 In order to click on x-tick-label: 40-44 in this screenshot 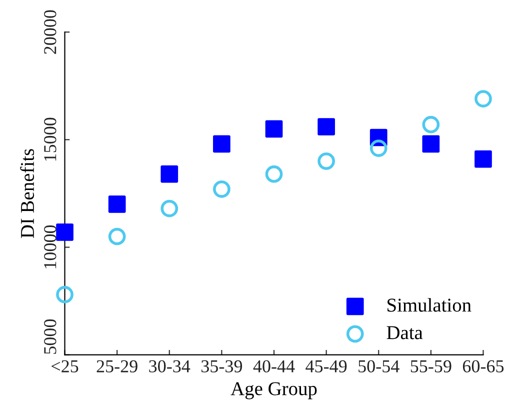, I will do `click(274, 366)`.